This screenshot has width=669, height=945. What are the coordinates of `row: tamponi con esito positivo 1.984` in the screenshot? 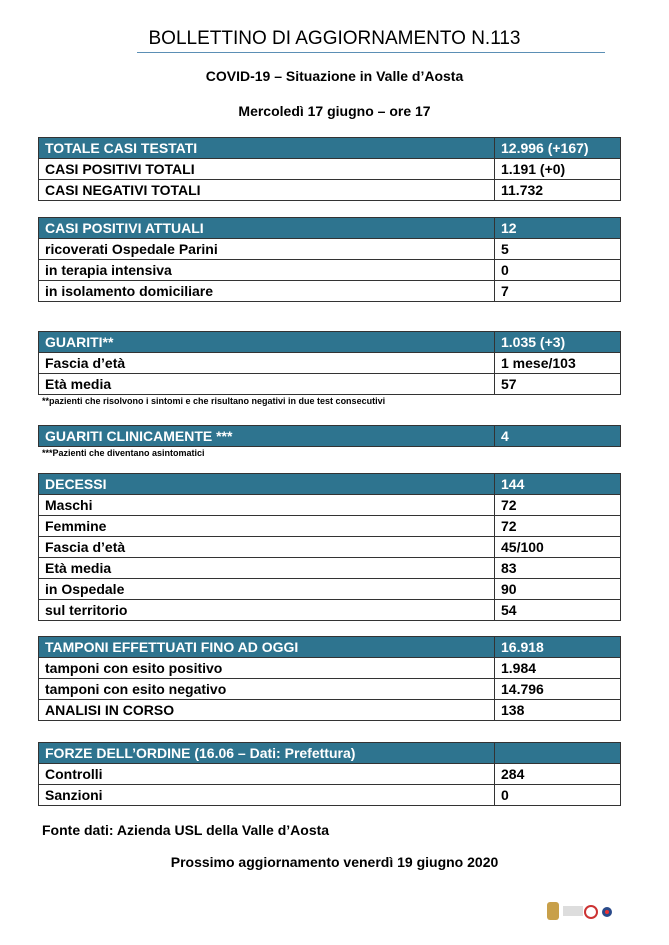 It's located at (329, 668).